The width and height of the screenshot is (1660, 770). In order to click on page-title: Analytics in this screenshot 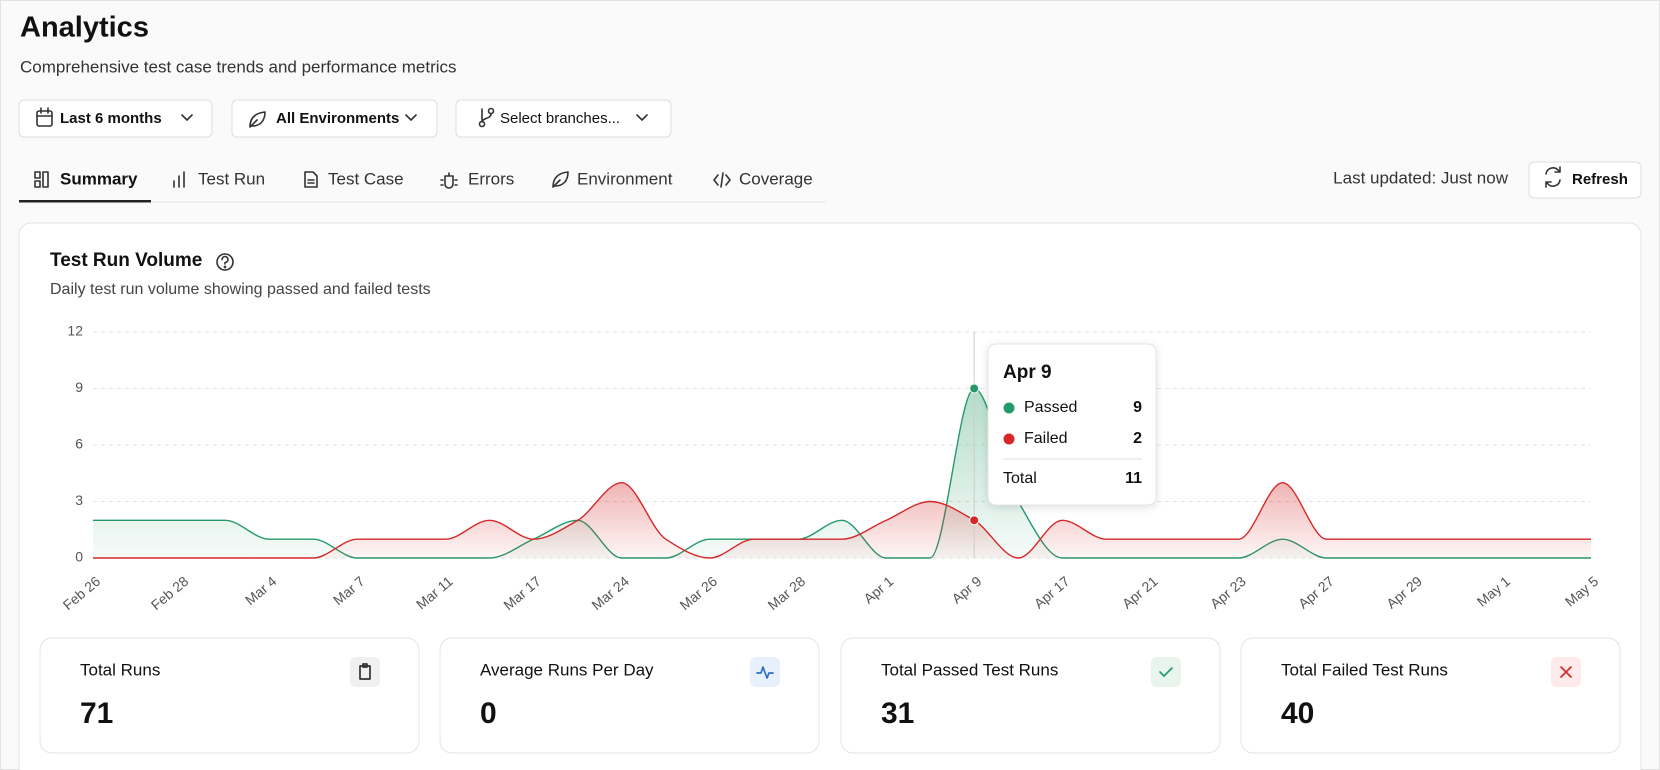, I will do `click(84, 28)`.